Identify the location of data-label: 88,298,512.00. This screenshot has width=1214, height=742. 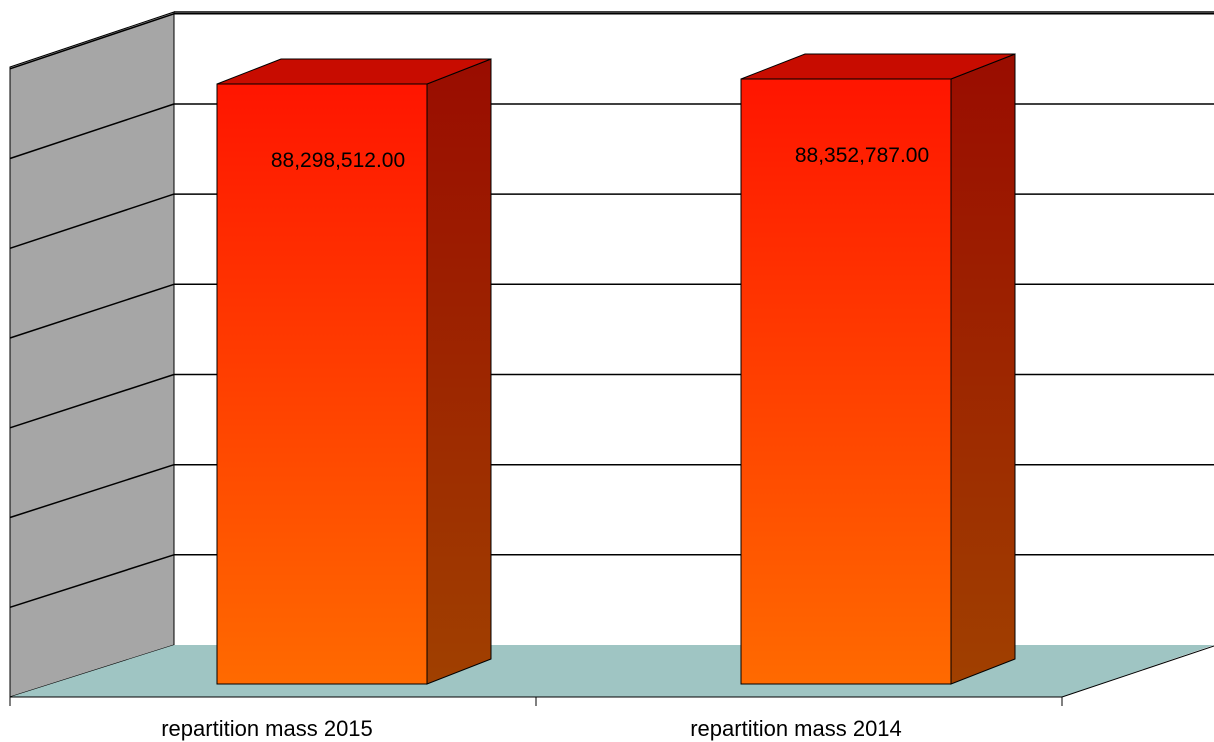
(338, 160).